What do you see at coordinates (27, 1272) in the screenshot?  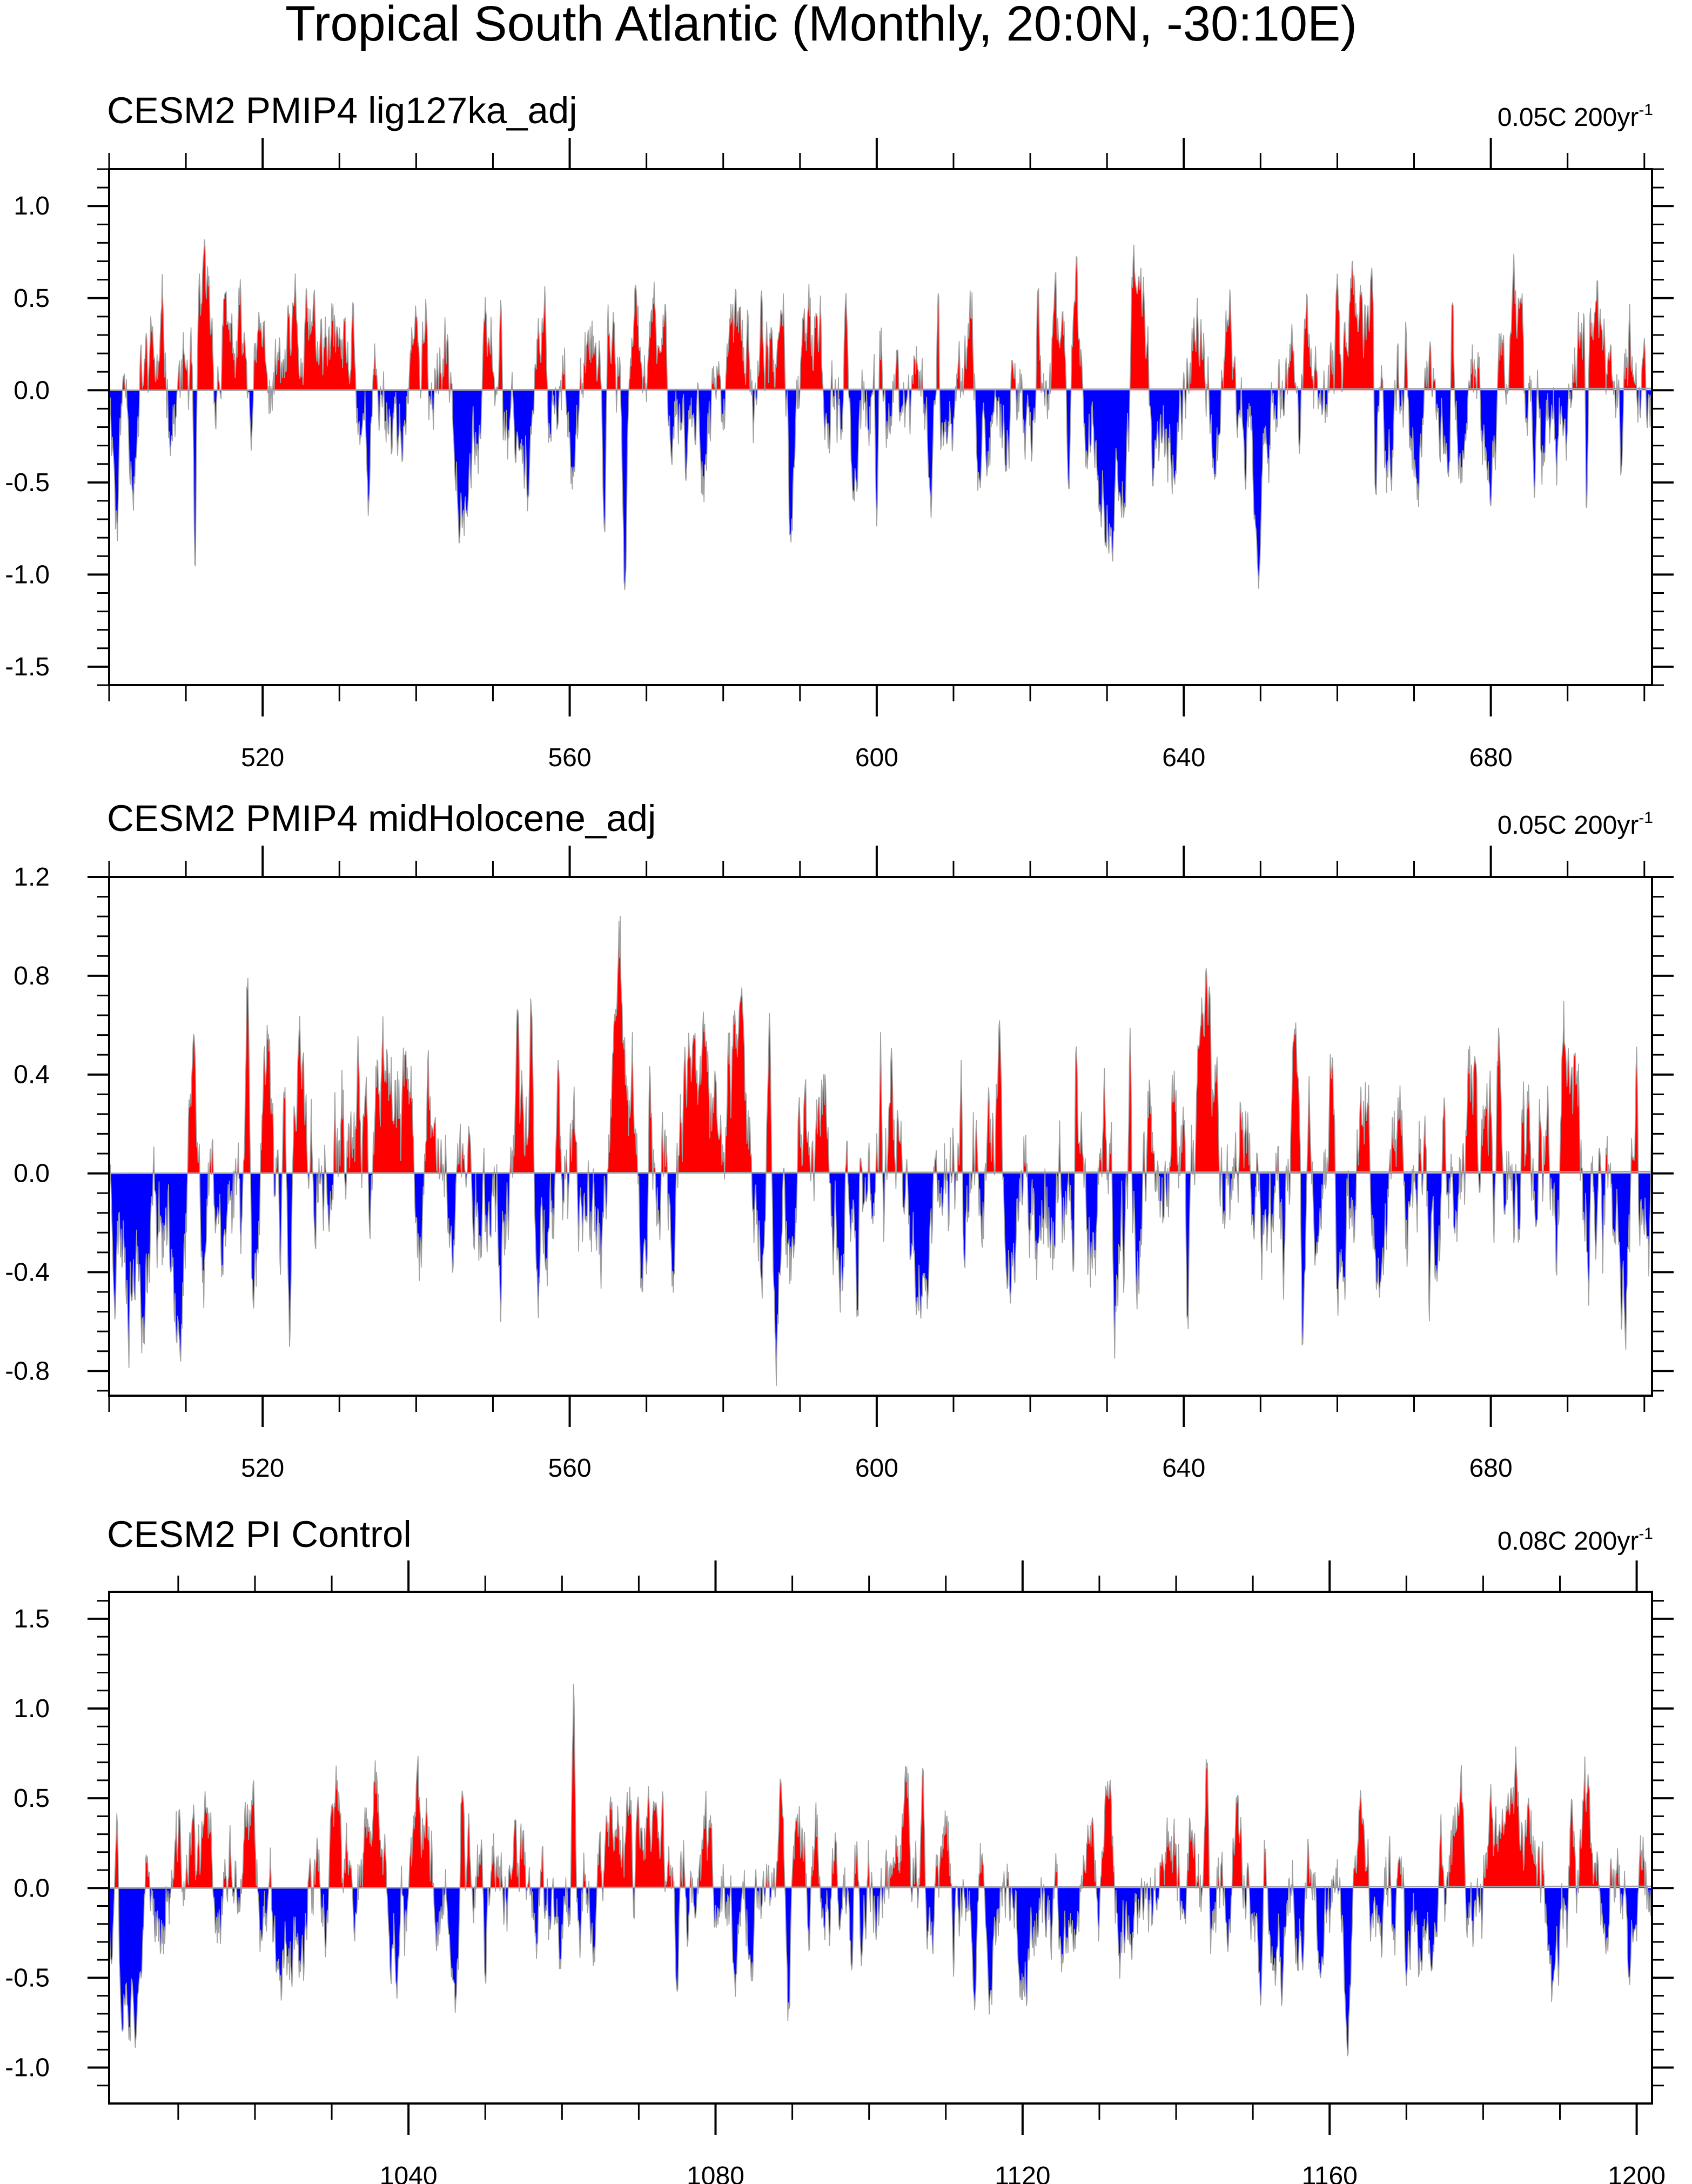 I see `y-tick-label: -0.4` at bounding box center [27, 1272].